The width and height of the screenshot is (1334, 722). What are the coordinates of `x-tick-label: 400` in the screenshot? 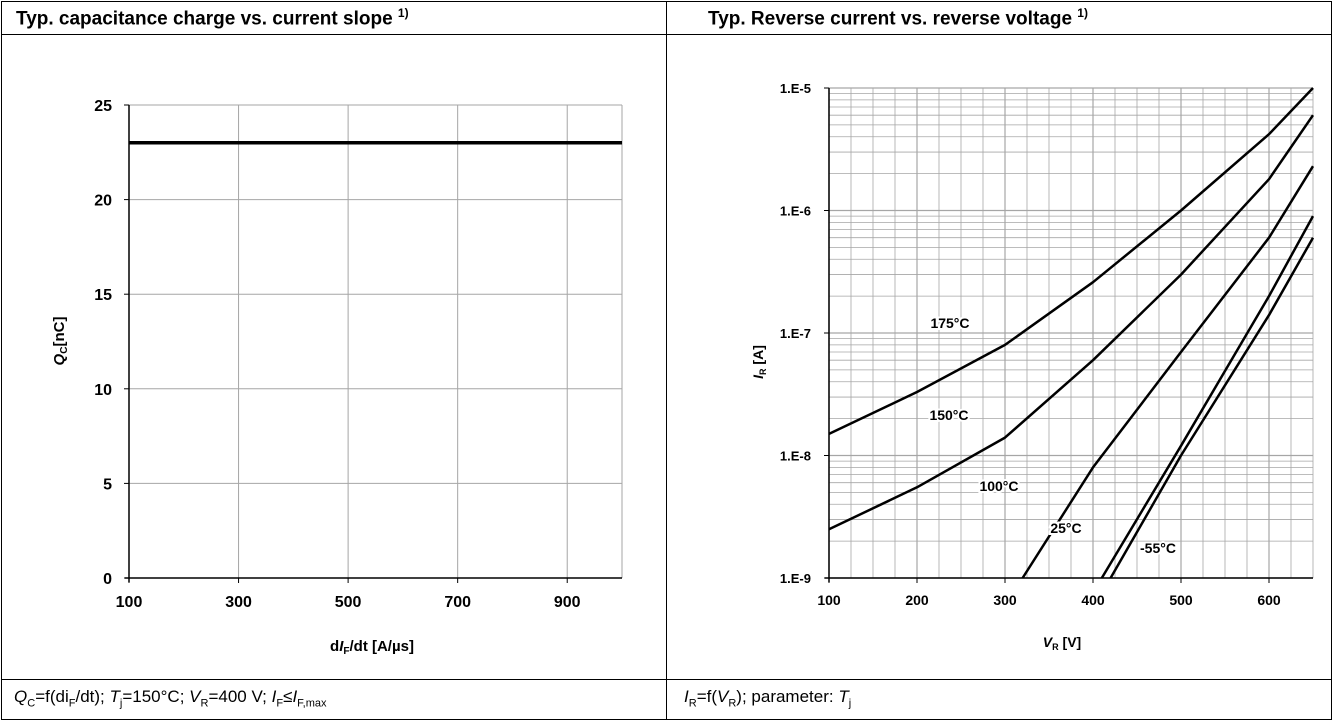 It's located at (1093, 600).